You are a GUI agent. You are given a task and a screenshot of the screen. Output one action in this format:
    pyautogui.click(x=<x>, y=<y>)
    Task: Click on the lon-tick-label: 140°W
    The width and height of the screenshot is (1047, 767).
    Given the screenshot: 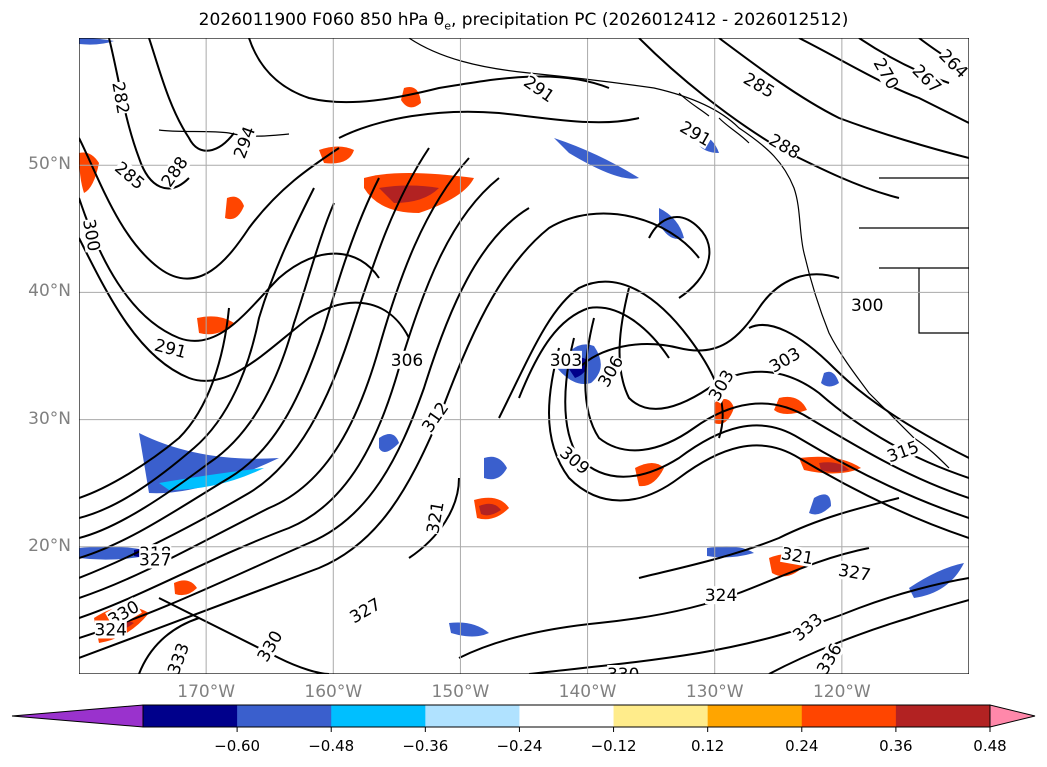 What is the action you would take?
    pyautogui.click(x=587, y=692)
    